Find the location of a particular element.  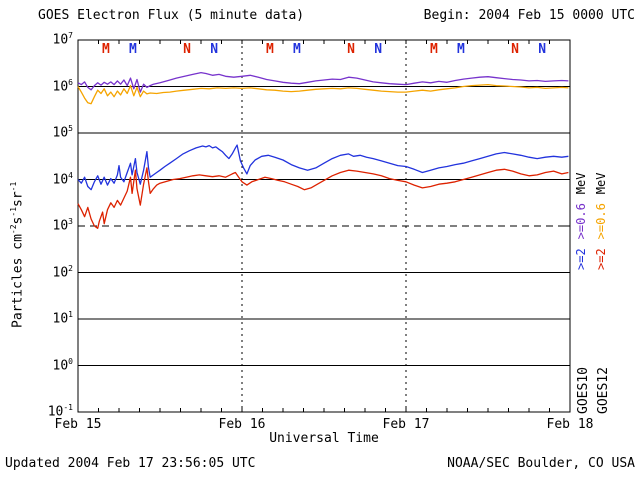

y-axis-sup-2: -2 is located at coordinates (13, 229).